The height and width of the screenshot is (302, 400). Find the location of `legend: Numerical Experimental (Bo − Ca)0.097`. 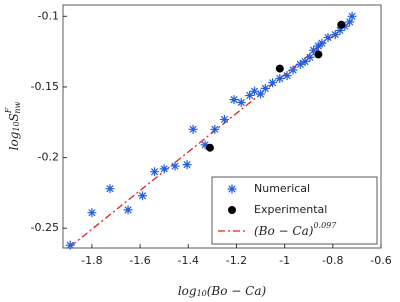

legend: Numerical Experimental (Bo − Ca)0.097 is located at coordinates (294, 210).